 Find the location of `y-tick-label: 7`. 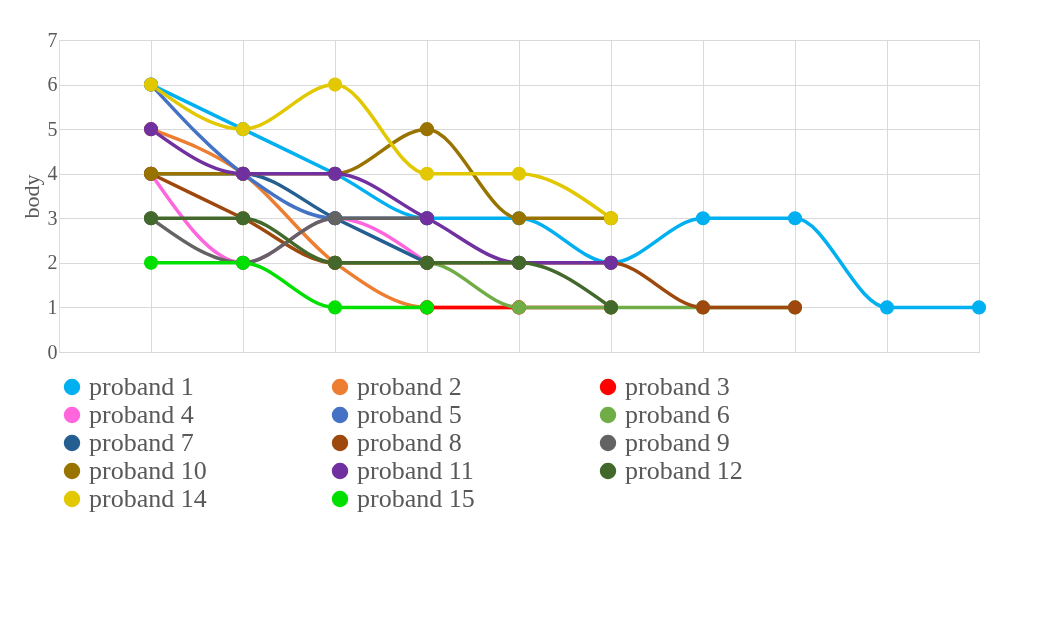

y-tick-label: 7 is located at coordinates (52, 39).